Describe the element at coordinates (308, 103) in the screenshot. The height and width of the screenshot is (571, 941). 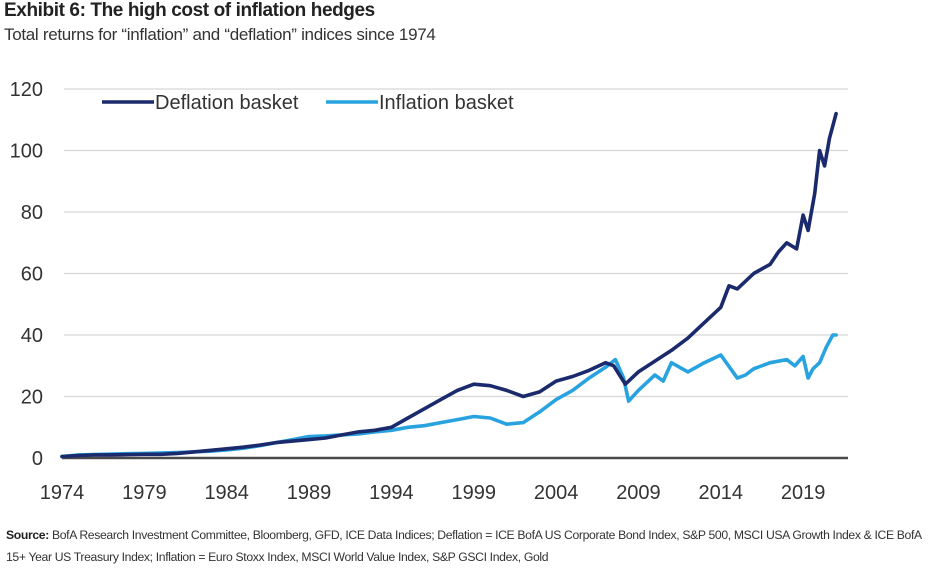
I see `legend: Deflation basket Inflation basket` at that location.